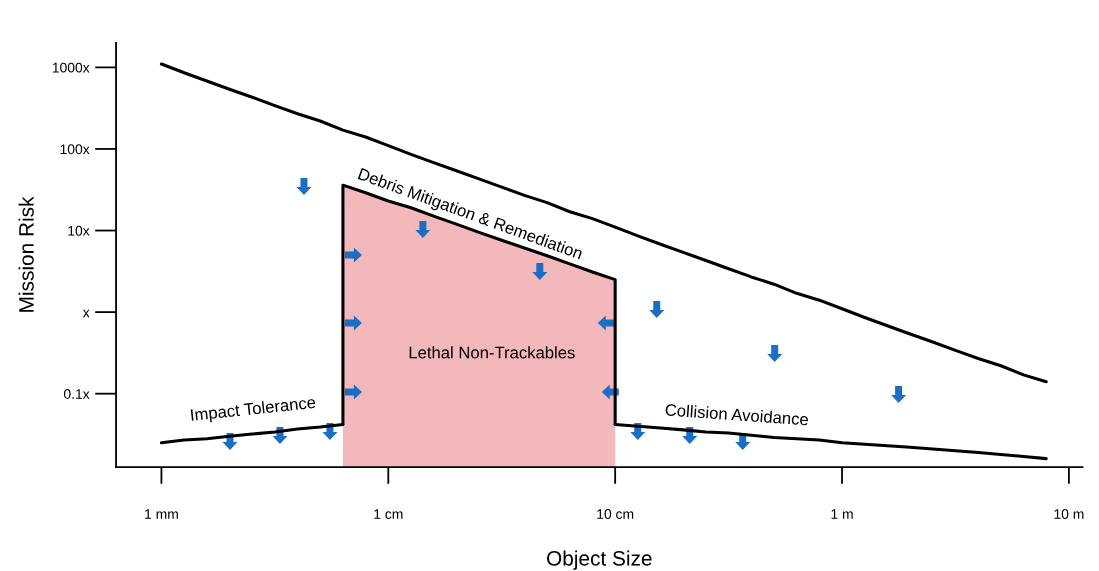 This screenshot has width=1099, height=571. I want to click on y-tick-label: 0.1x, so click(76, 394).